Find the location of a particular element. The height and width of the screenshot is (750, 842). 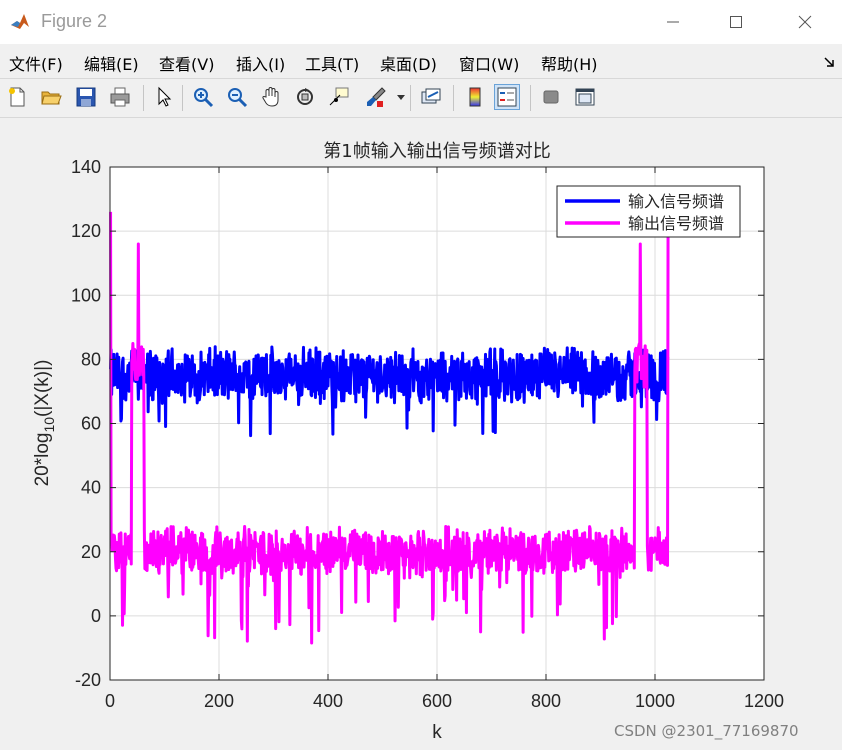

x-tick-label: 800 is located at coordinates (546, 701).